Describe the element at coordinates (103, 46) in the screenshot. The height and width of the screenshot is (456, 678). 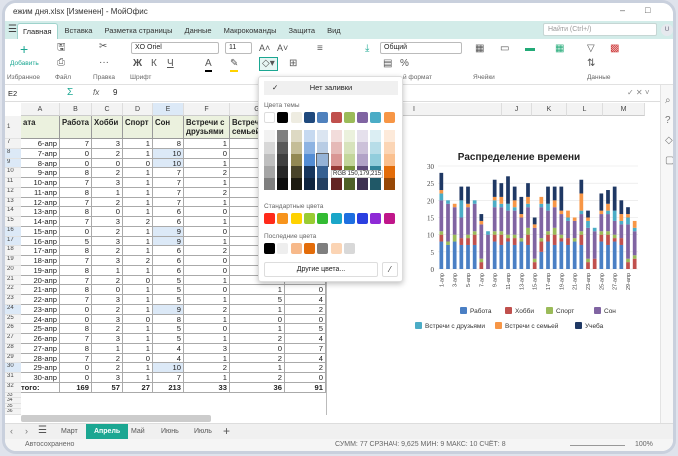
I see `cut-icon: ✂` at that location.